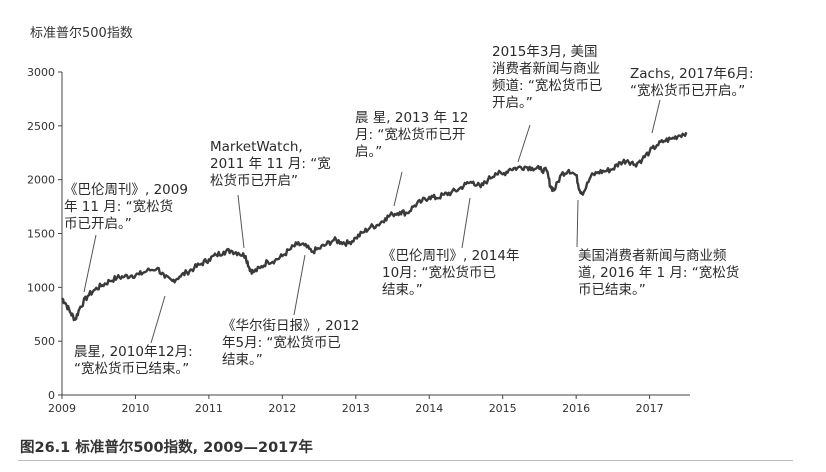 The width and height of the screenshot is (826, 472). I want to click on annotation-wsj-2012: 《华尔街日报》, 2012 年5月: “宽松货币已 结束。”, so click(291, 343).